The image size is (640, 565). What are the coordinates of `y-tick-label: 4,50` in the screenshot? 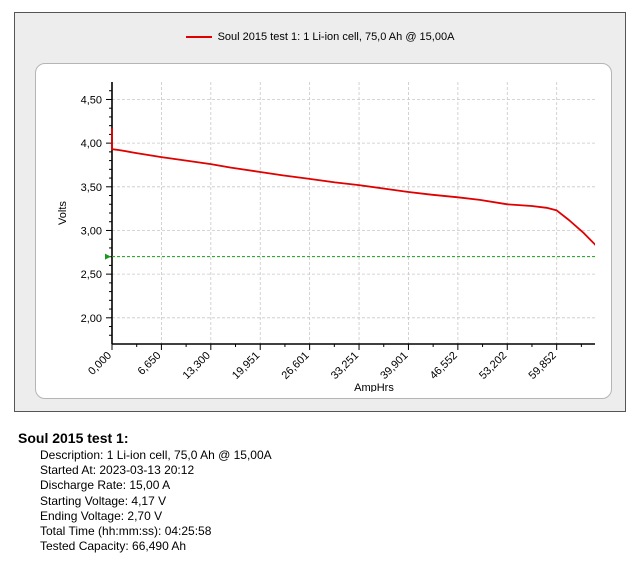 It's located at (91, 100).